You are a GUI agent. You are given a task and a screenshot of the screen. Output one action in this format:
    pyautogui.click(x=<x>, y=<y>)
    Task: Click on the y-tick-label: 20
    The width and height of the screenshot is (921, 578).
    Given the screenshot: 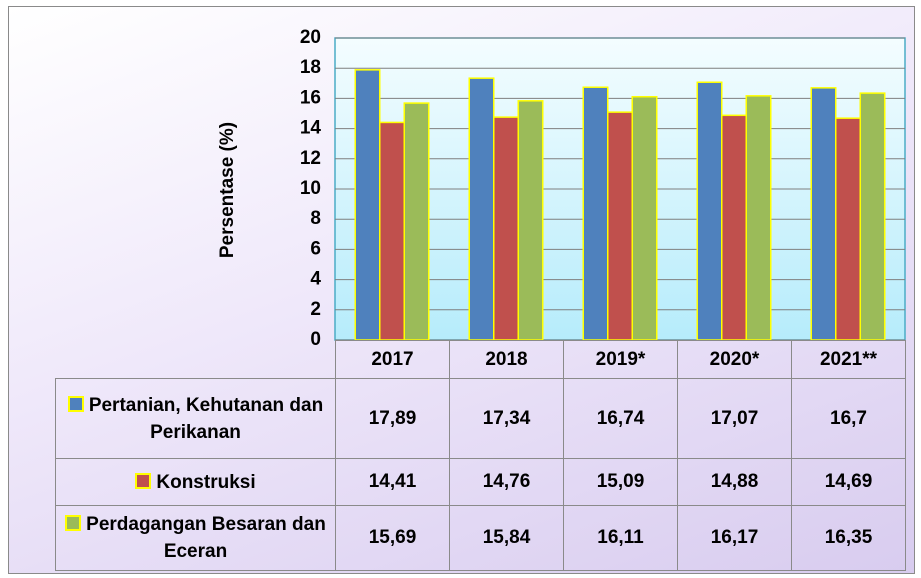 What is the action you would take?
    pyautogui.click(x=310, y=37)
    